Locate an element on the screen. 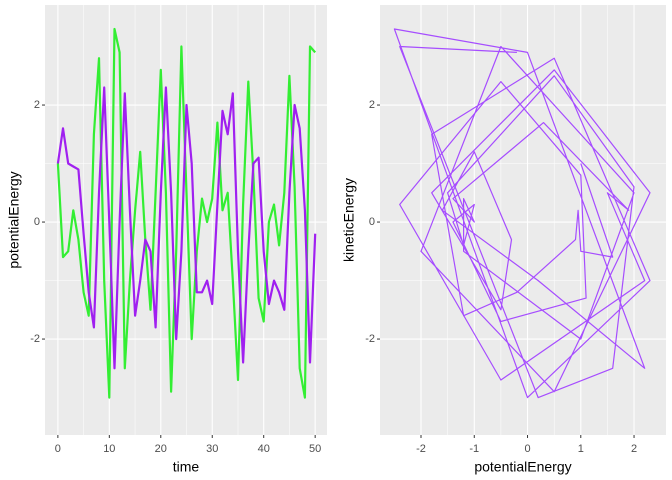 This screenshot has width=672, height=480. x-tick-label: -2 is located at coordinates (421, 449).